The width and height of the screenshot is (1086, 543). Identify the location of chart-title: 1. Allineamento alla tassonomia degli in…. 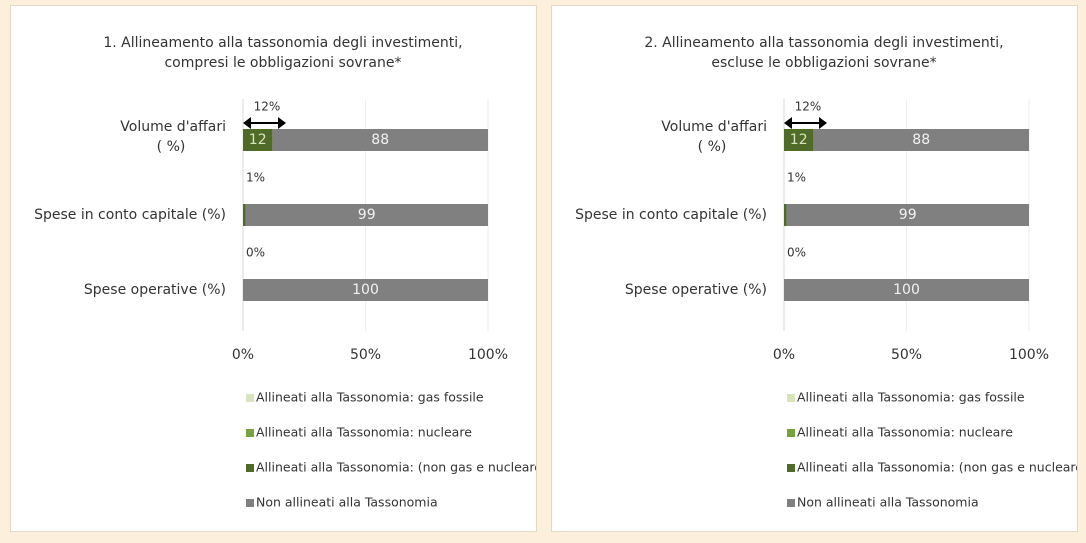
(282, 43).